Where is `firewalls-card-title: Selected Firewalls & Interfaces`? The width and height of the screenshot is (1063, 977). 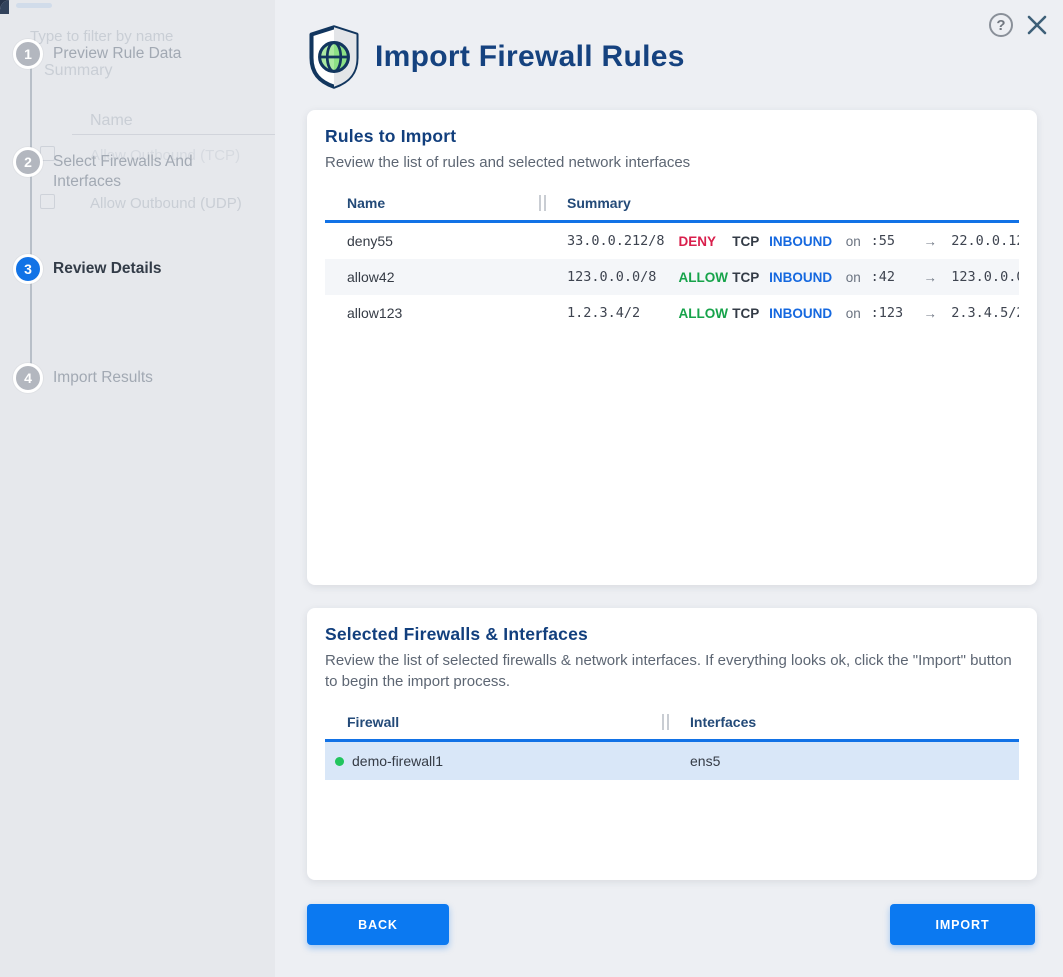
firewalls-card-title: Selected Firewalls & Interfaces is located at coordinates (456, 634).